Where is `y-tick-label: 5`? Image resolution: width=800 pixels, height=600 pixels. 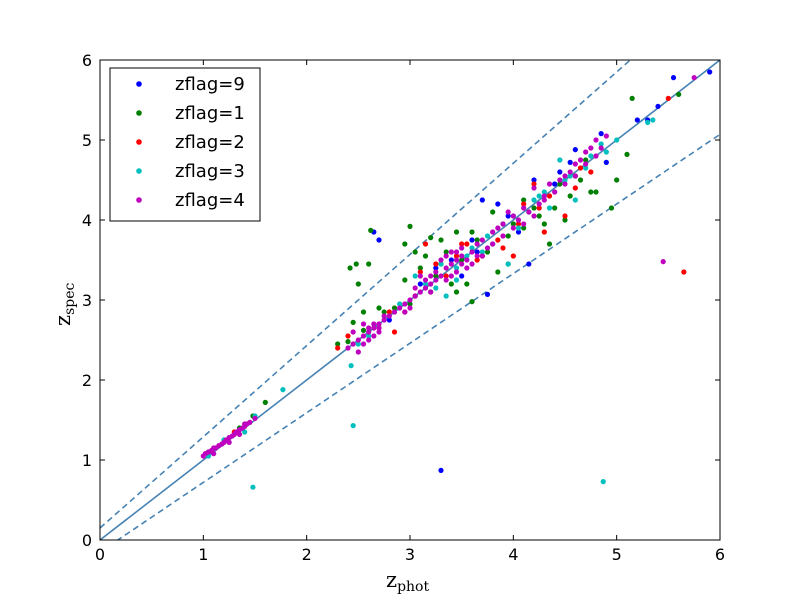
y-tick-label: 5 is located at coordinates (87, 140).